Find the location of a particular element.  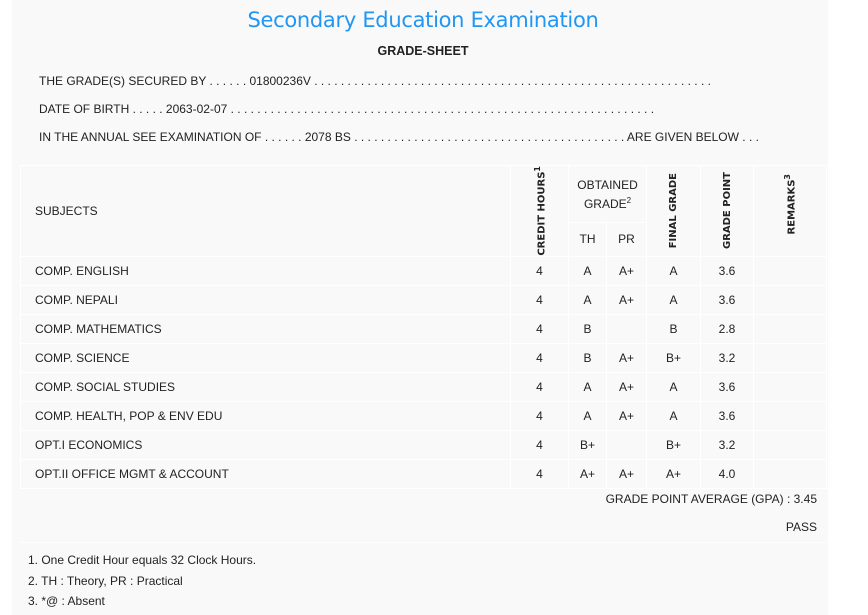

table-row: COMP. NEPALI 4 A A+ A 3.6 is located at coordinates (424, 299).